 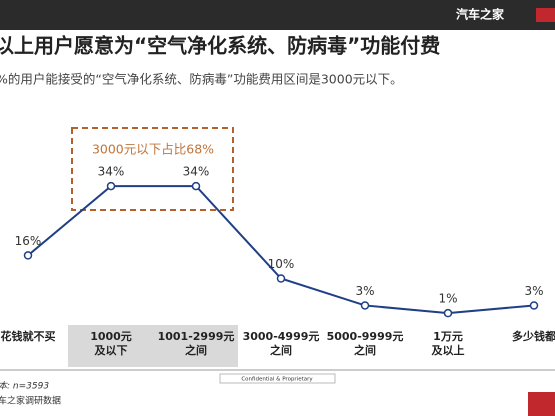 I want to click on confidential-box, so click(x=277, y=378).